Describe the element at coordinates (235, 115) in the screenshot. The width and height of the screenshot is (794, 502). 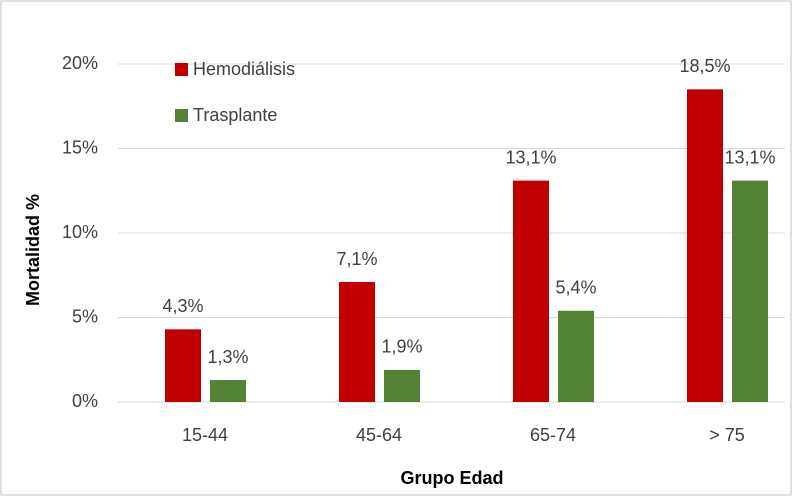
I see `legend-label: Trasplante` at that location.